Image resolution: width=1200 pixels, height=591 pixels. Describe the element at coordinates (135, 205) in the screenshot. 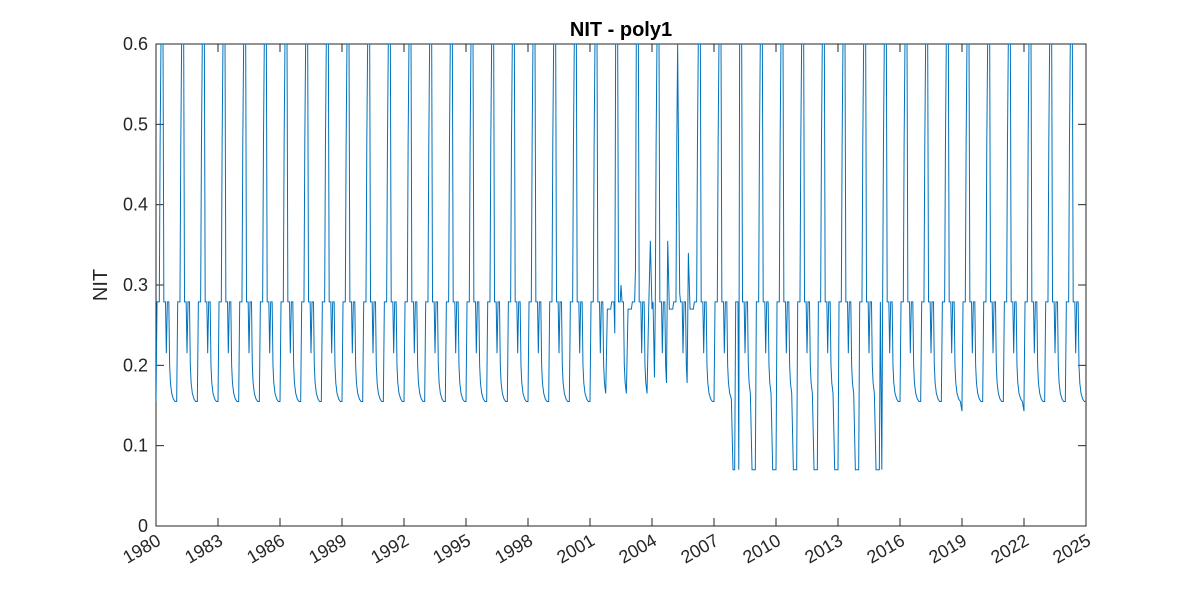

I see `y-tick-label: 0.4` at that location.